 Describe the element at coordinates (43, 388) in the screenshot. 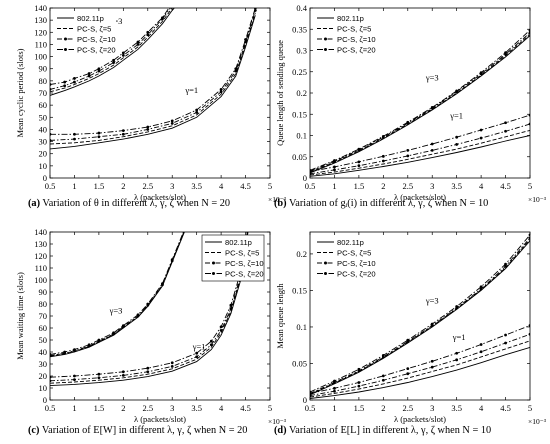

I see `y-tick-label: 10` at that location.